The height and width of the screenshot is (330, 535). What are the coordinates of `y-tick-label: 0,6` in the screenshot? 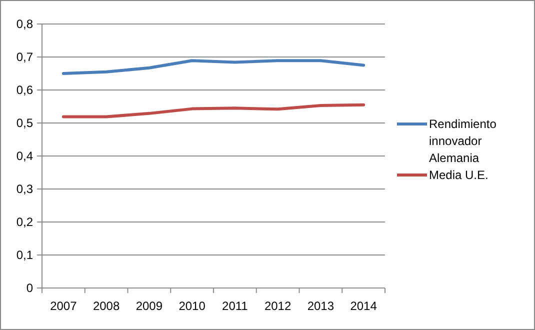 It's located at (25, 90).